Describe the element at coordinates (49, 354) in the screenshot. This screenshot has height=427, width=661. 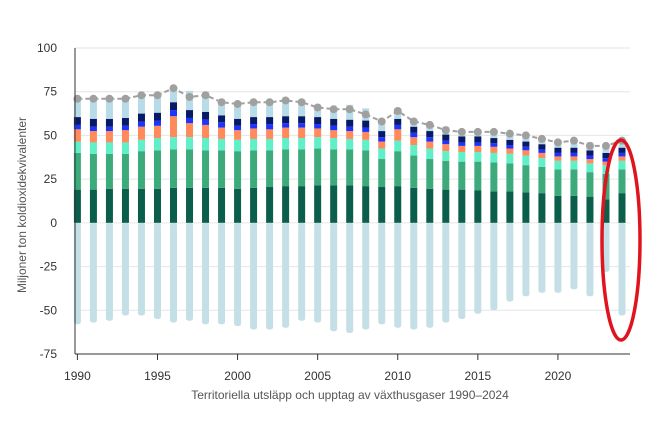
I see `y-tick-label: -75` at that location.